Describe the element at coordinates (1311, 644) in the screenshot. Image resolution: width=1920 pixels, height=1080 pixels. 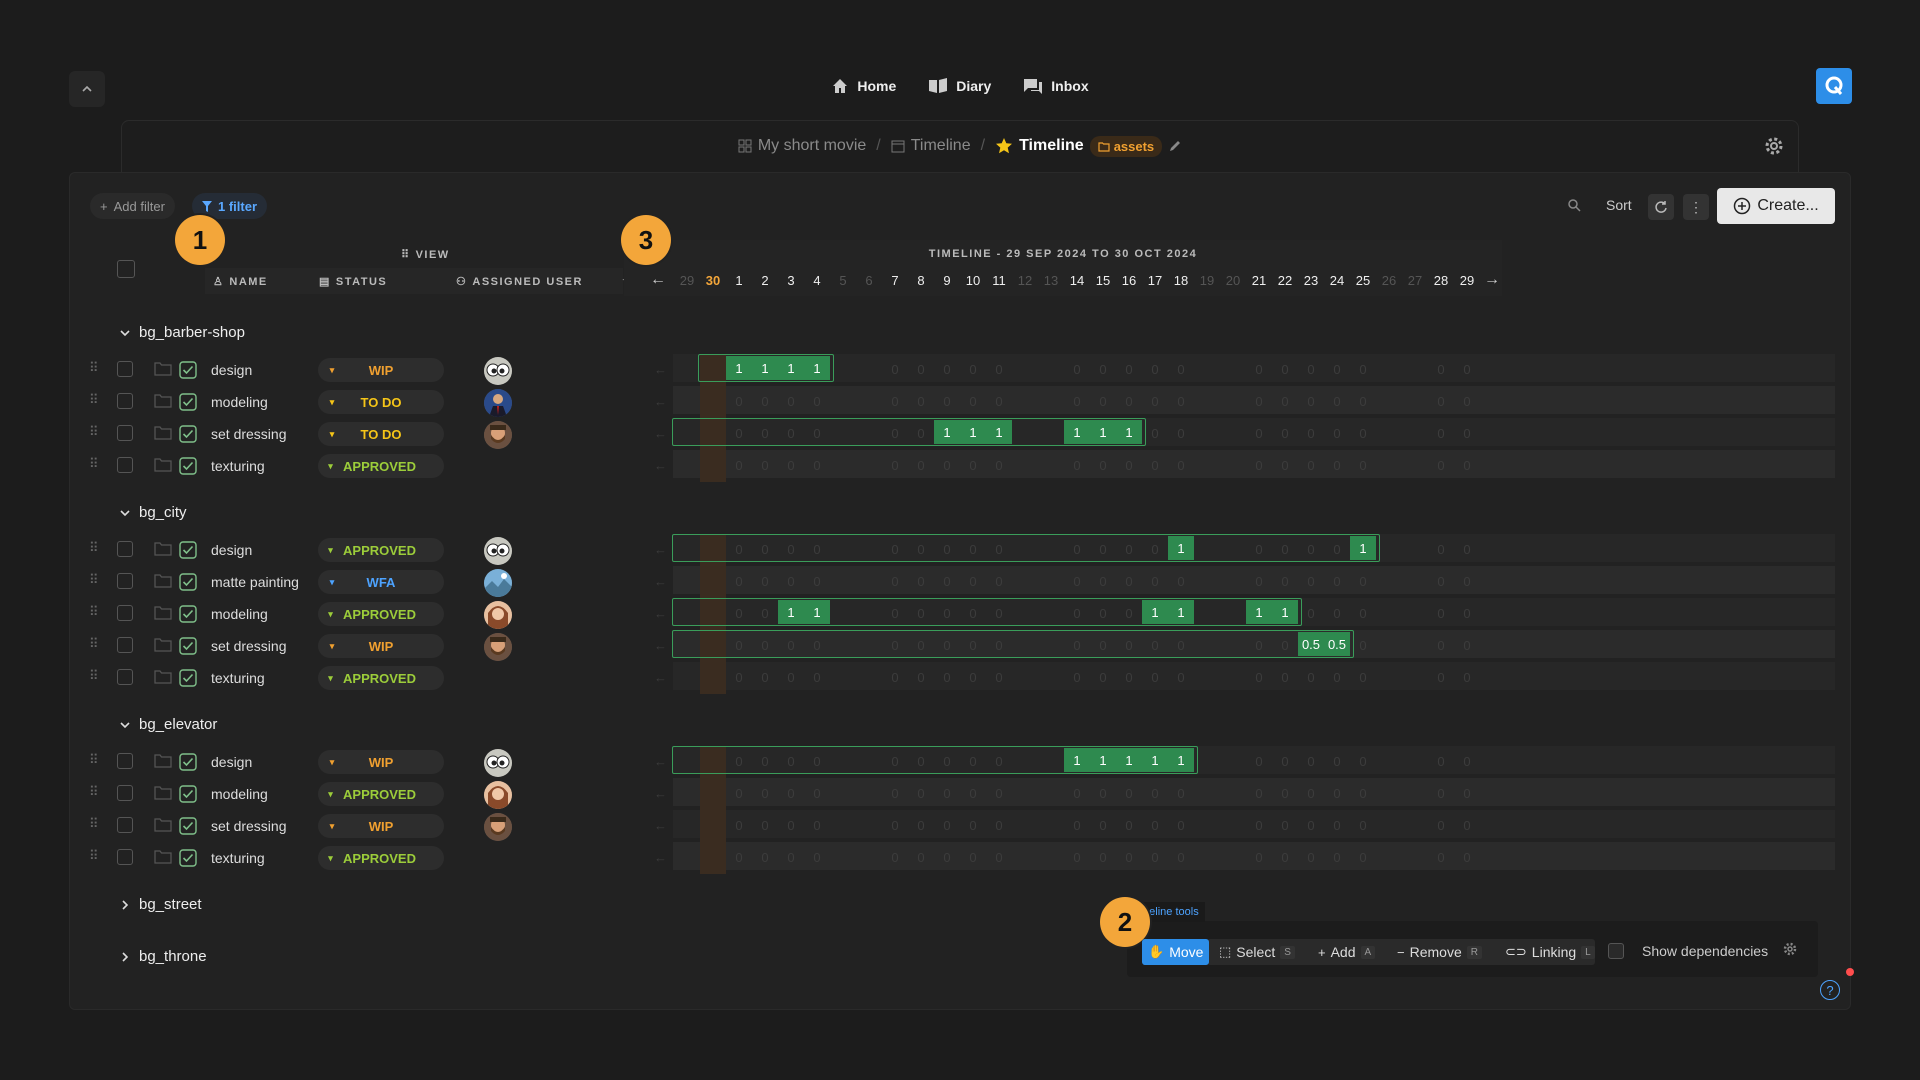
I see `workload-cell: 0.5` at that location.